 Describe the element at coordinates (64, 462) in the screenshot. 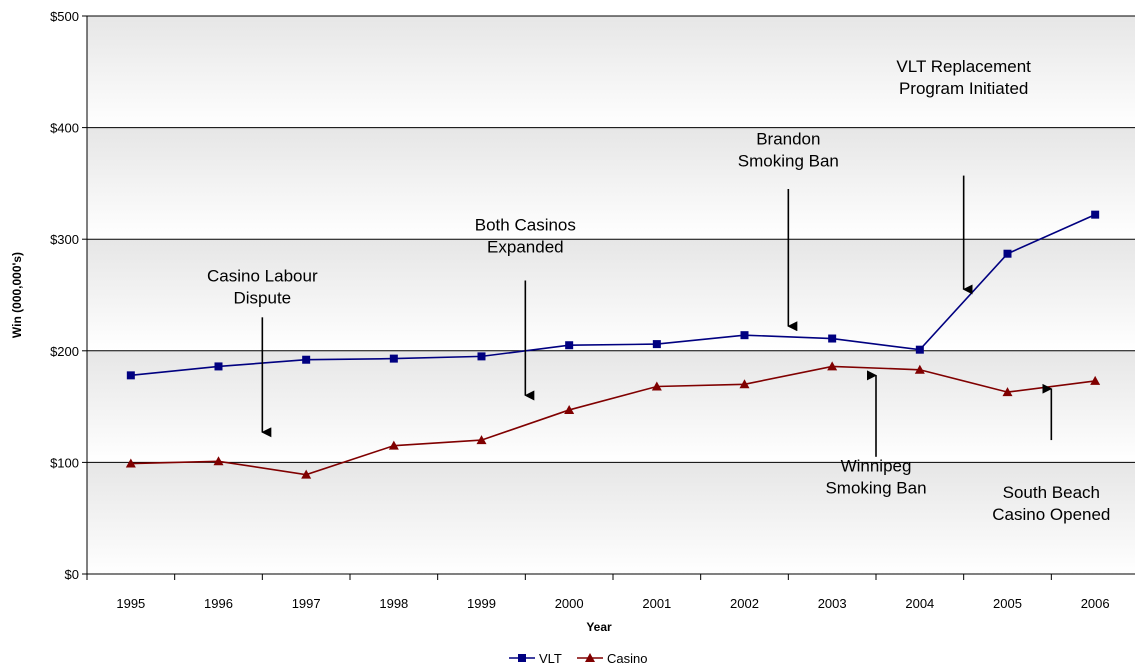

I see `y-tick-label: $100` at that location.